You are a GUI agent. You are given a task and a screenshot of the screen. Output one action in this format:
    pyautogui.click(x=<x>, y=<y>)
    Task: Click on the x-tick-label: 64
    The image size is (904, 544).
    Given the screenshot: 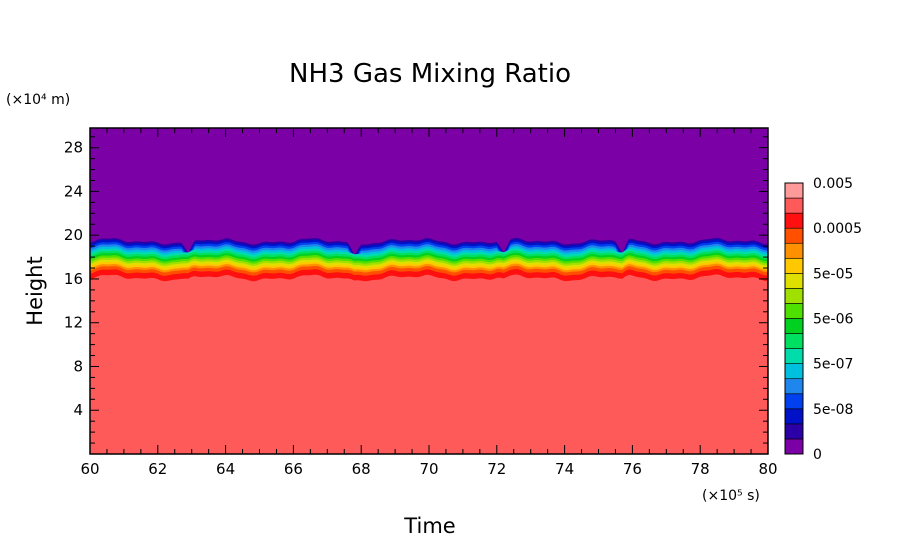 What is the action you would take?
    pyautogui.click(x=225, y=469)
    